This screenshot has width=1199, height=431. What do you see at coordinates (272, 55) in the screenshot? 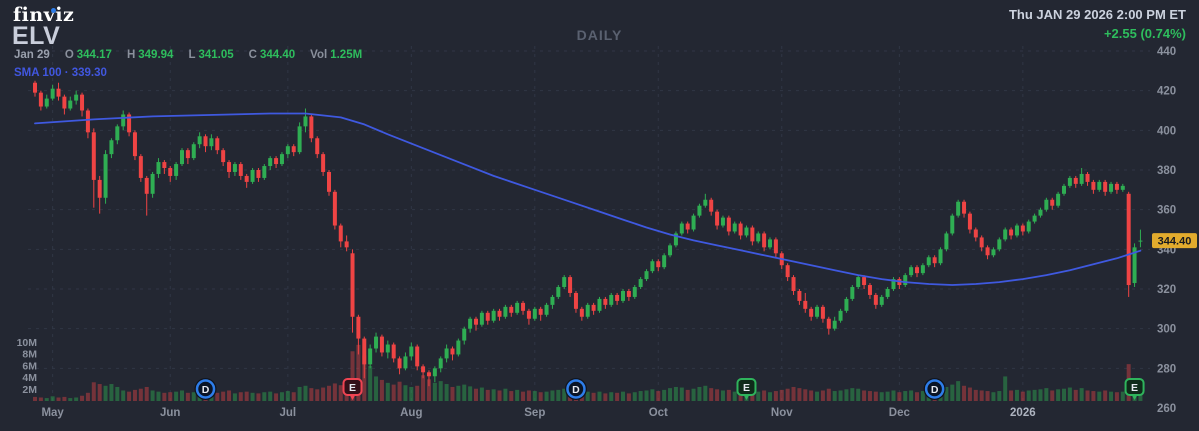
I see `ohlc-close: C 344.40` at bounding box center [272, 55].